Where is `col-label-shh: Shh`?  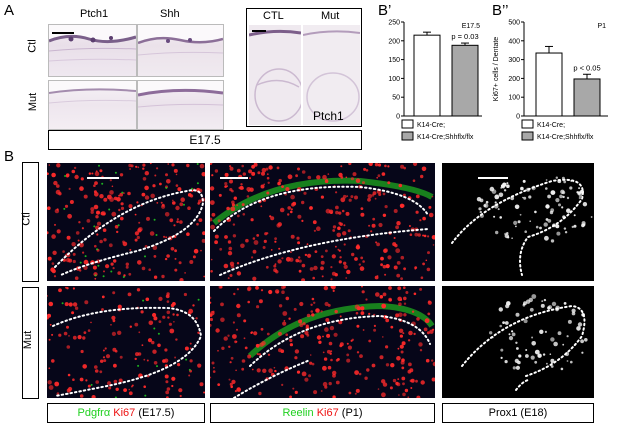
col-label-shh: Shh is located at coordinates (170, 14).